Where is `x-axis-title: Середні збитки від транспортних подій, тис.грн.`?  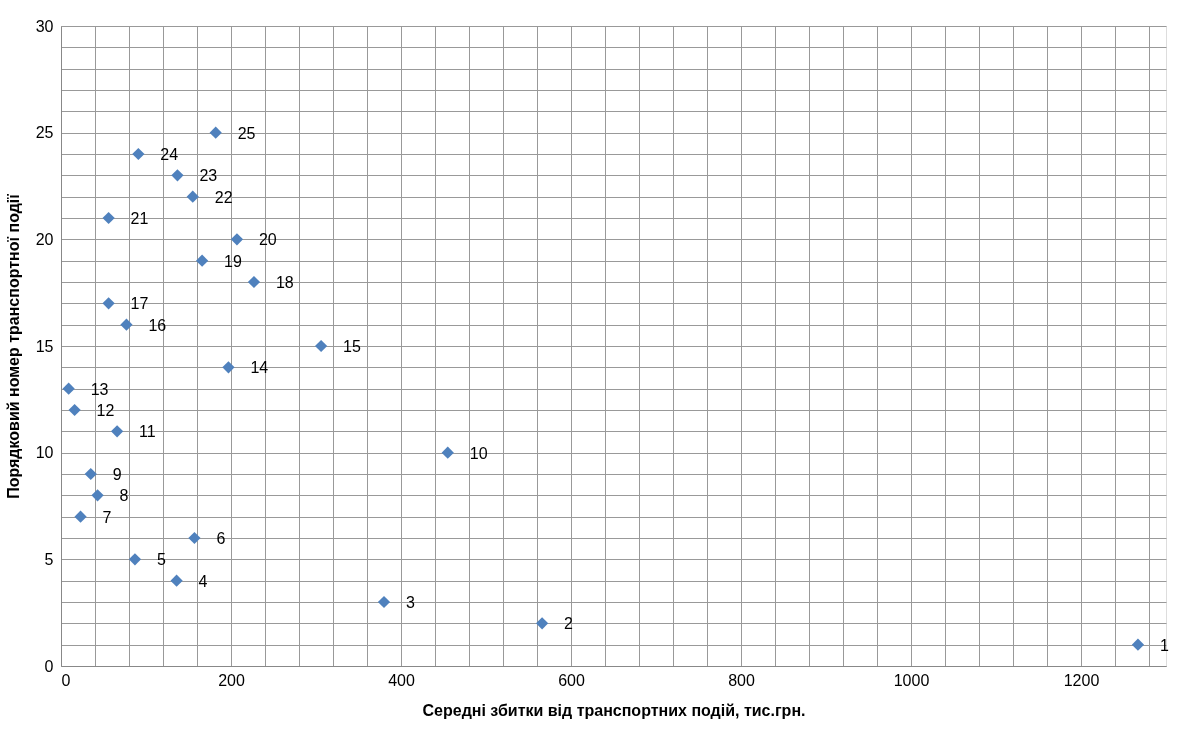
x-axis-title: Середні збитки від транспортних подій, тис.грн. is located at coordinates (614, 710).